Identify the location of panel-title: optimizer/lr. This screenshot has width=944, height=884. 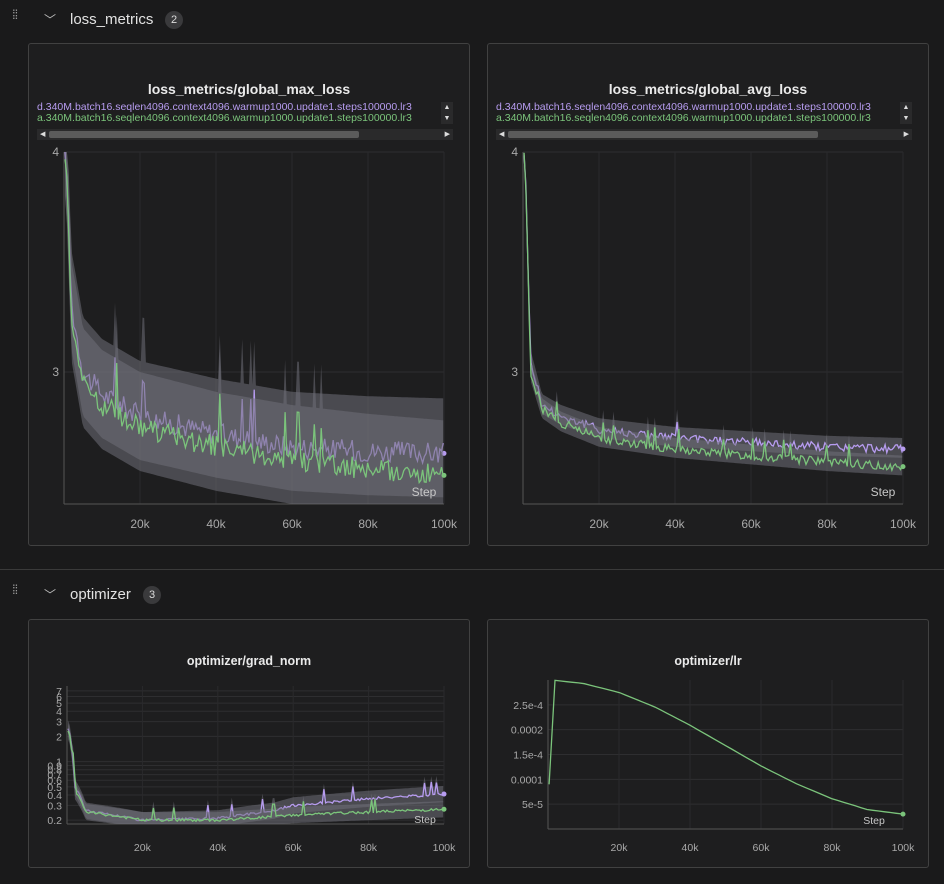
(708, 661).